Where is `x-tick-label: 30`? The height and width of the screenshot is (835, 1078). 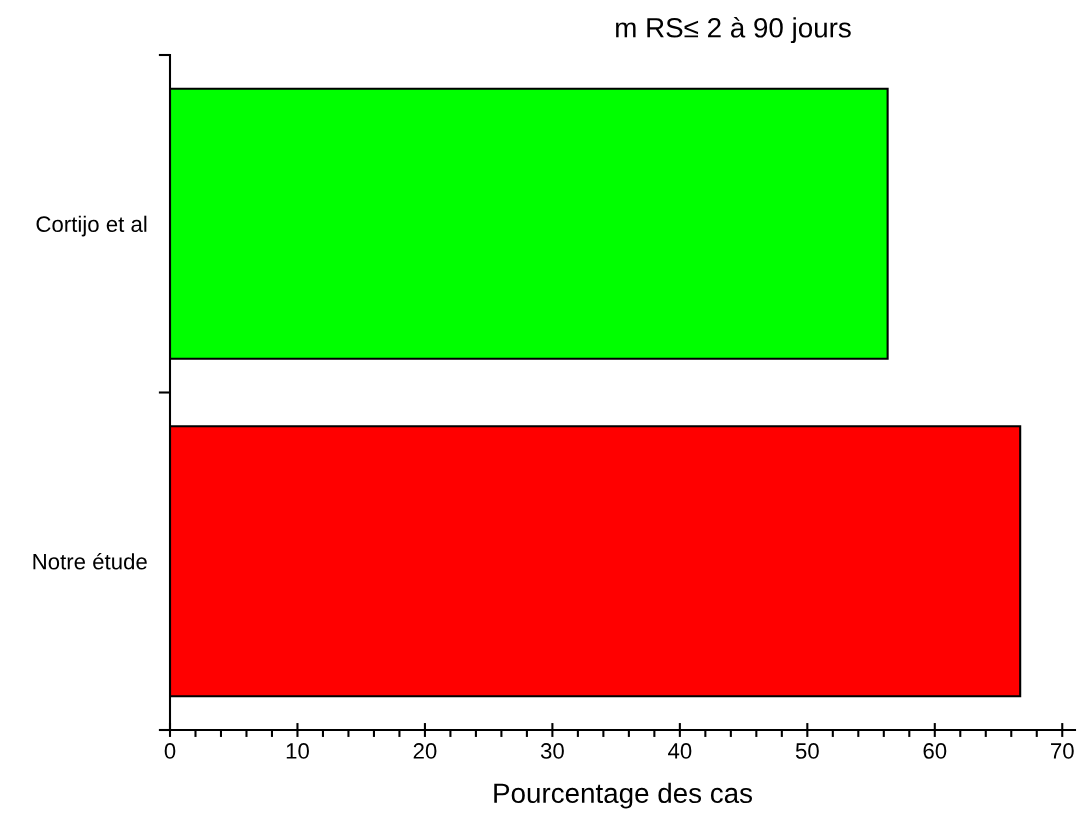
x-tick-label: 30 is located at coordinates (552, 751).